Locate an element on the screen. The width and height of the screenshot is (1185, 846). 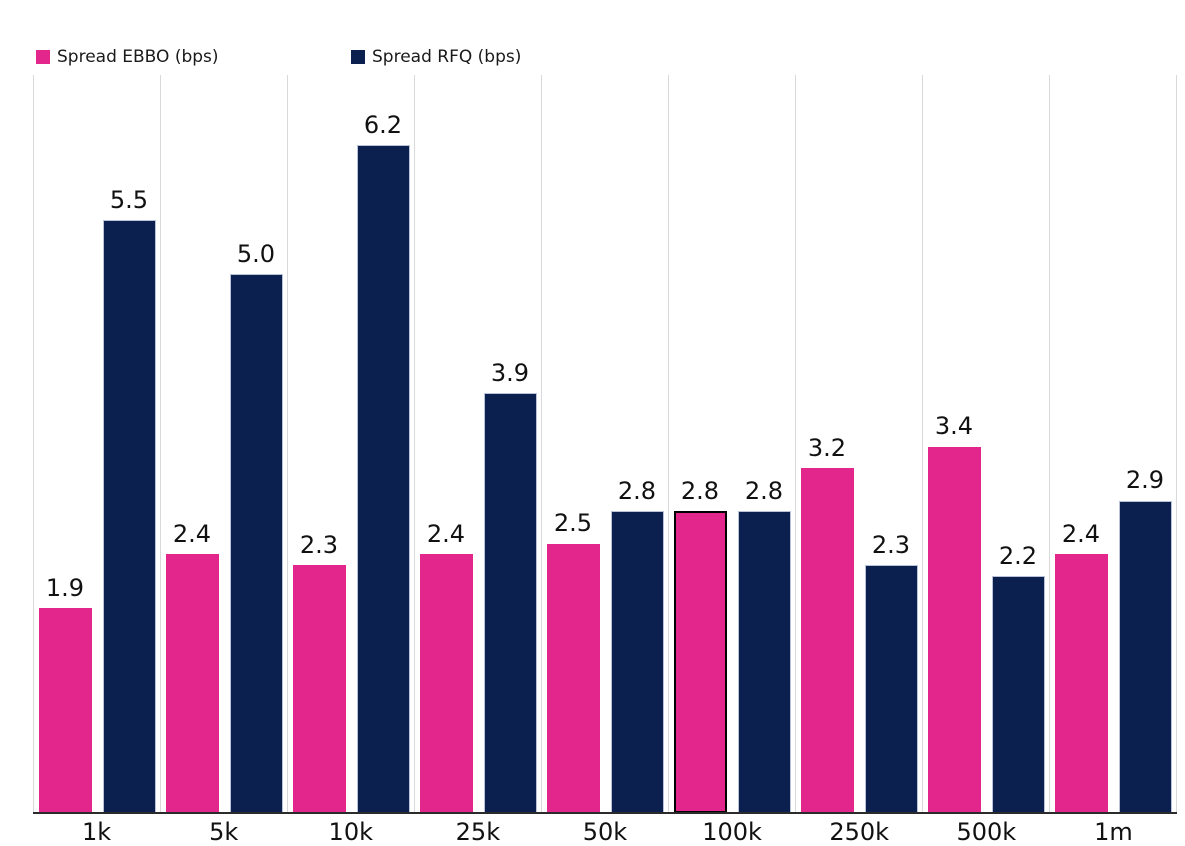
bar-ebbo-10k is located at coordinates (319, 689).